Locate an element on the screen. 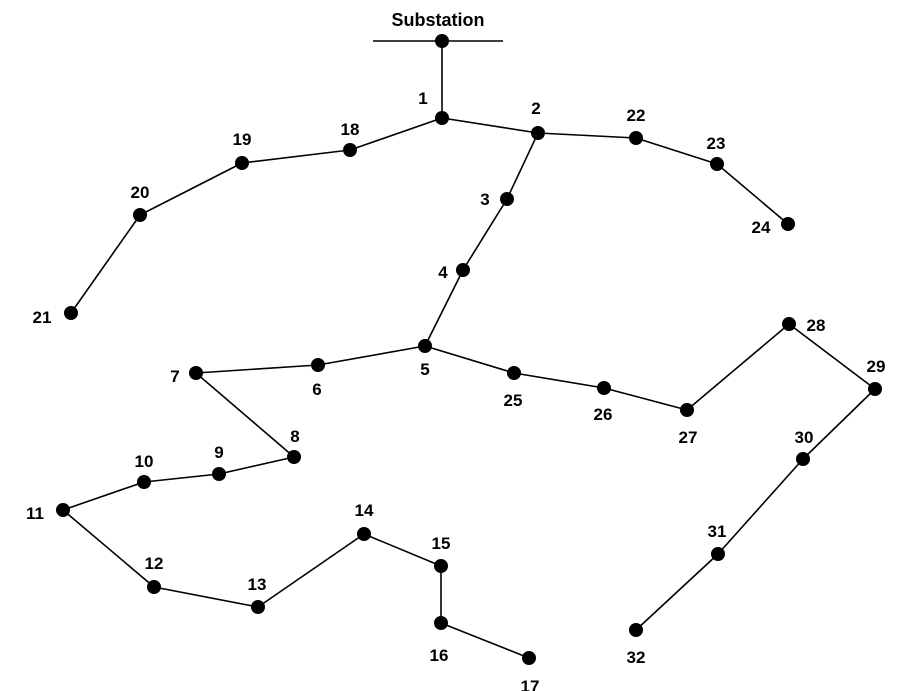  bus-label-7: 7 is located at coordinates (174, 376).